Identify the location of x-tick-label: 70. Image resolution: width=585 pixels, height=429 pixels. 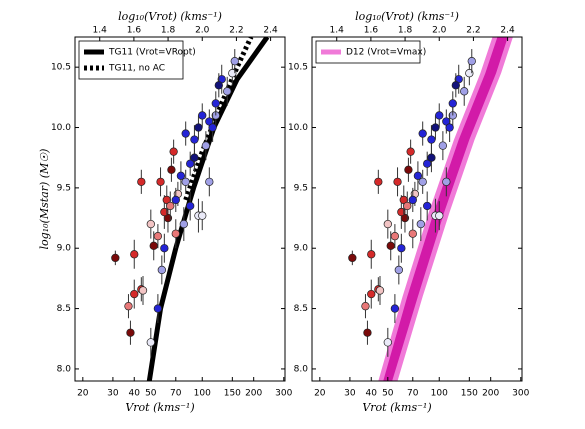
(413, 394).